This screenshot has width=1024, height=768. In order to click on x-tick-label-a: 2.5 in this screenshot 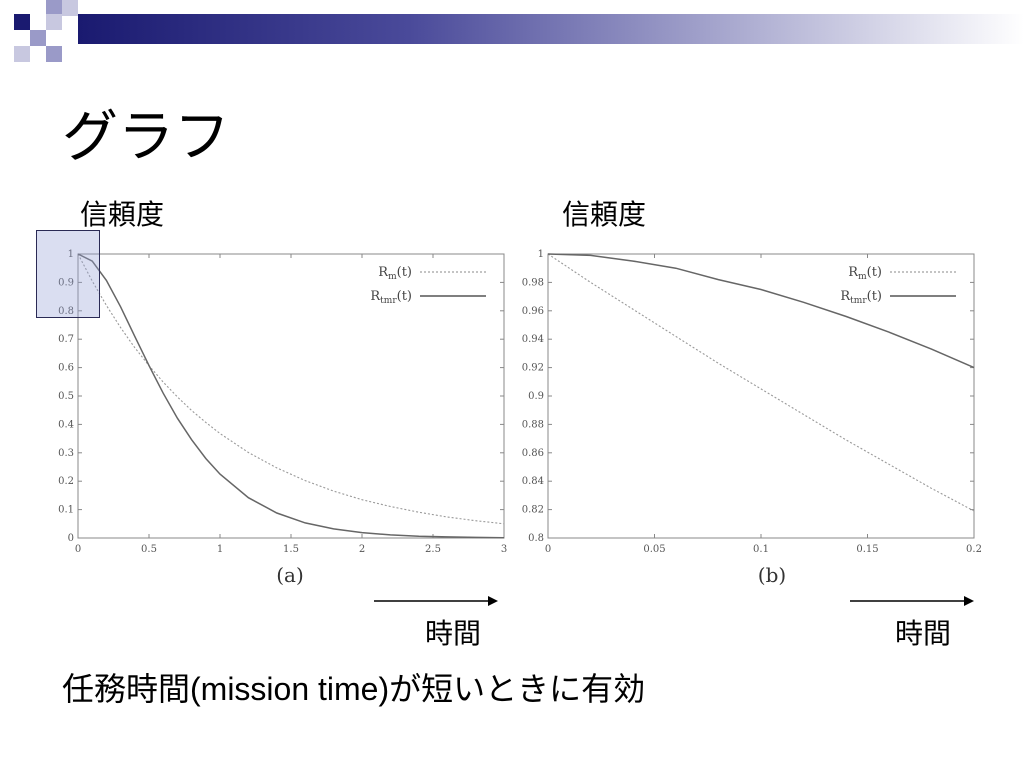, I will do `click(433, 549)`.